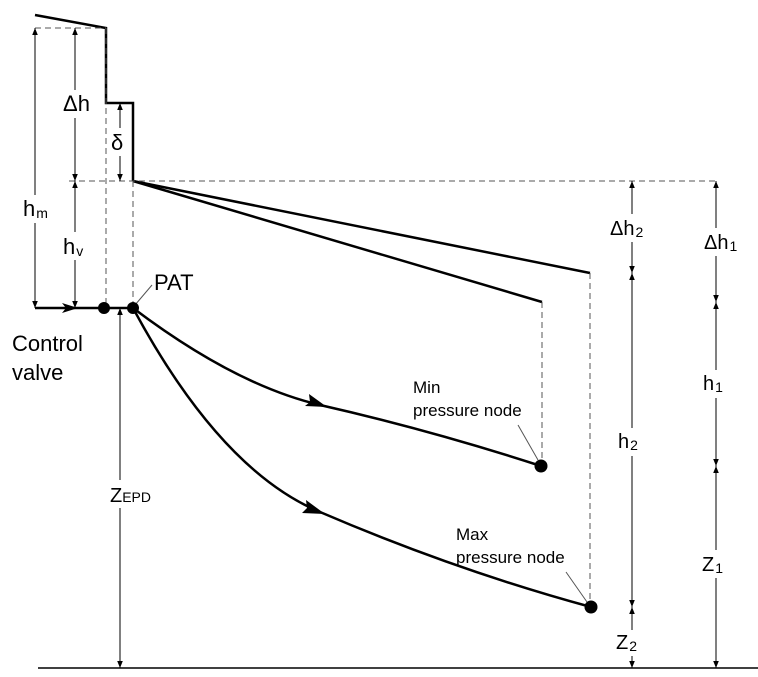  I want to click on label-control-valve-line2: valve, so click(37, 372).